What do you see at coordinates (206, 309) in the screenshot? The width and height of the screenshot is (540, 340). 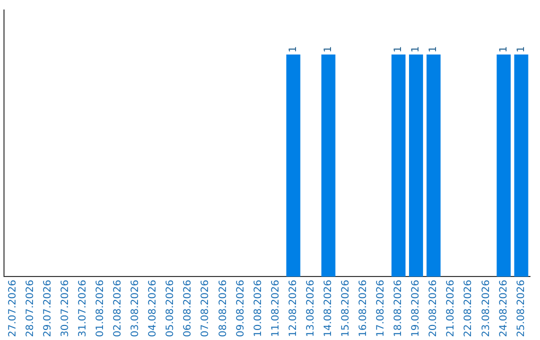 I see `x-tick-label: 07.08.2026` at bounding box center [206, 309].